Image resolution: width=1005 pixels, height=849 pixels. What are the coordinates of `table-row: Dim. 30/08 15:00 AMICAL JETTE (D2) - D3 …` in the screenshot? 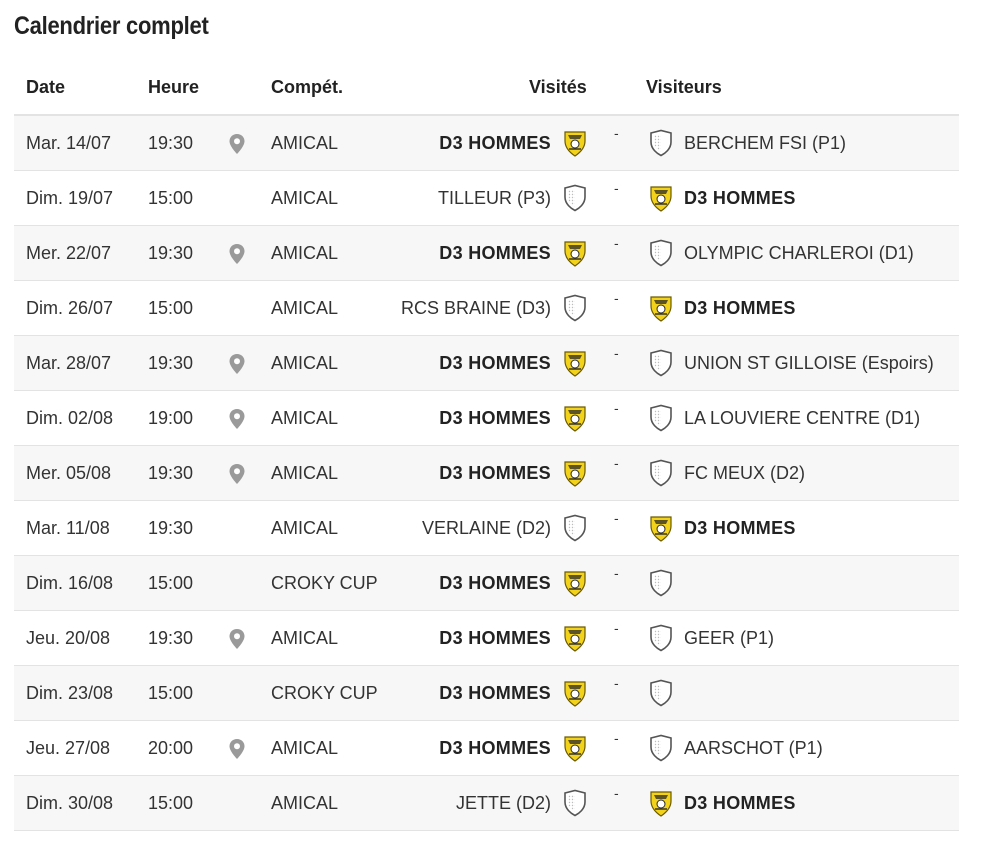 It's located at (486, 803).